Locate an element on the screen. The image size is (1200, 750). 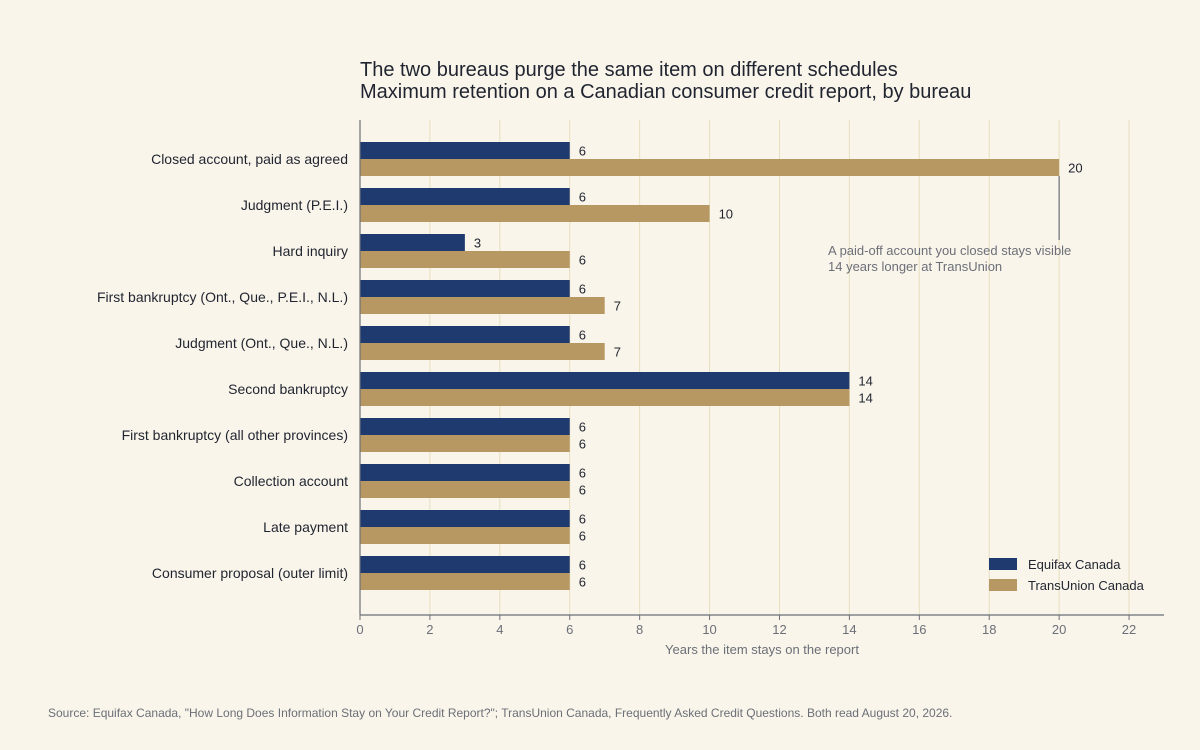
x-tick-label: 16 is located at coordinates (919, 629).